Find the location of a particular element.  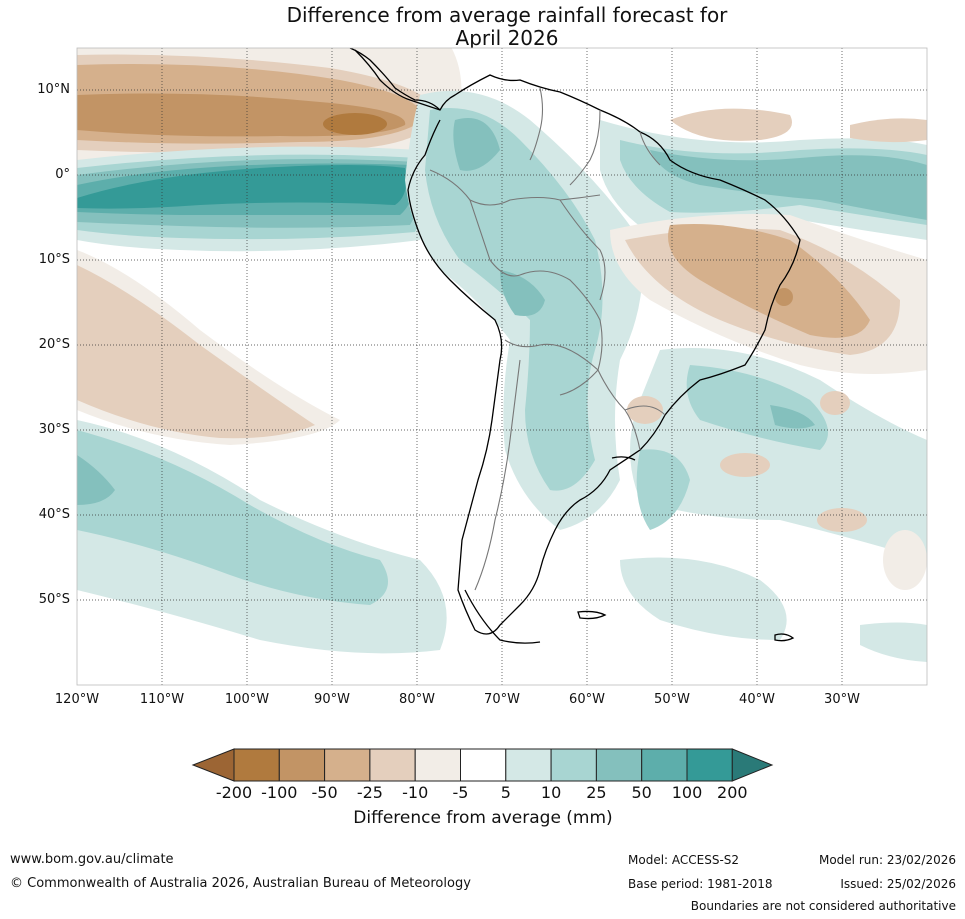

country-boundaries is located at coordinates (547, 339).